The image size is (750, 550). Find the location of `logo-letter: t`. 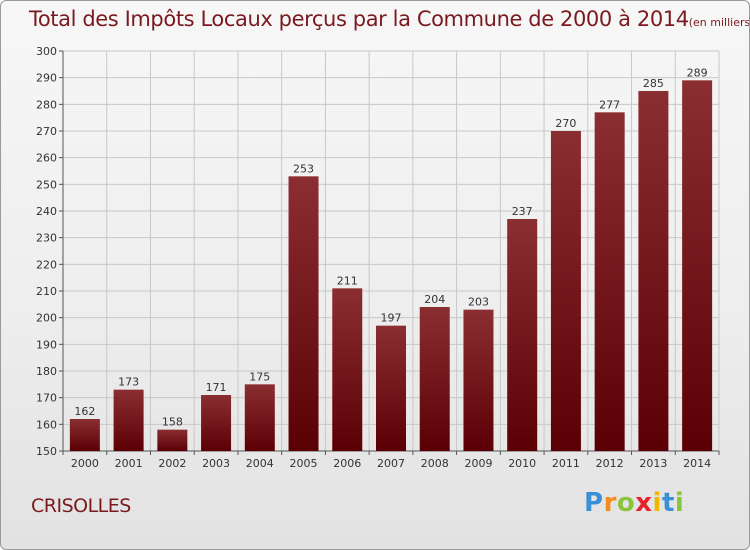

logo-letter: t is located at coordinates (668, 503).